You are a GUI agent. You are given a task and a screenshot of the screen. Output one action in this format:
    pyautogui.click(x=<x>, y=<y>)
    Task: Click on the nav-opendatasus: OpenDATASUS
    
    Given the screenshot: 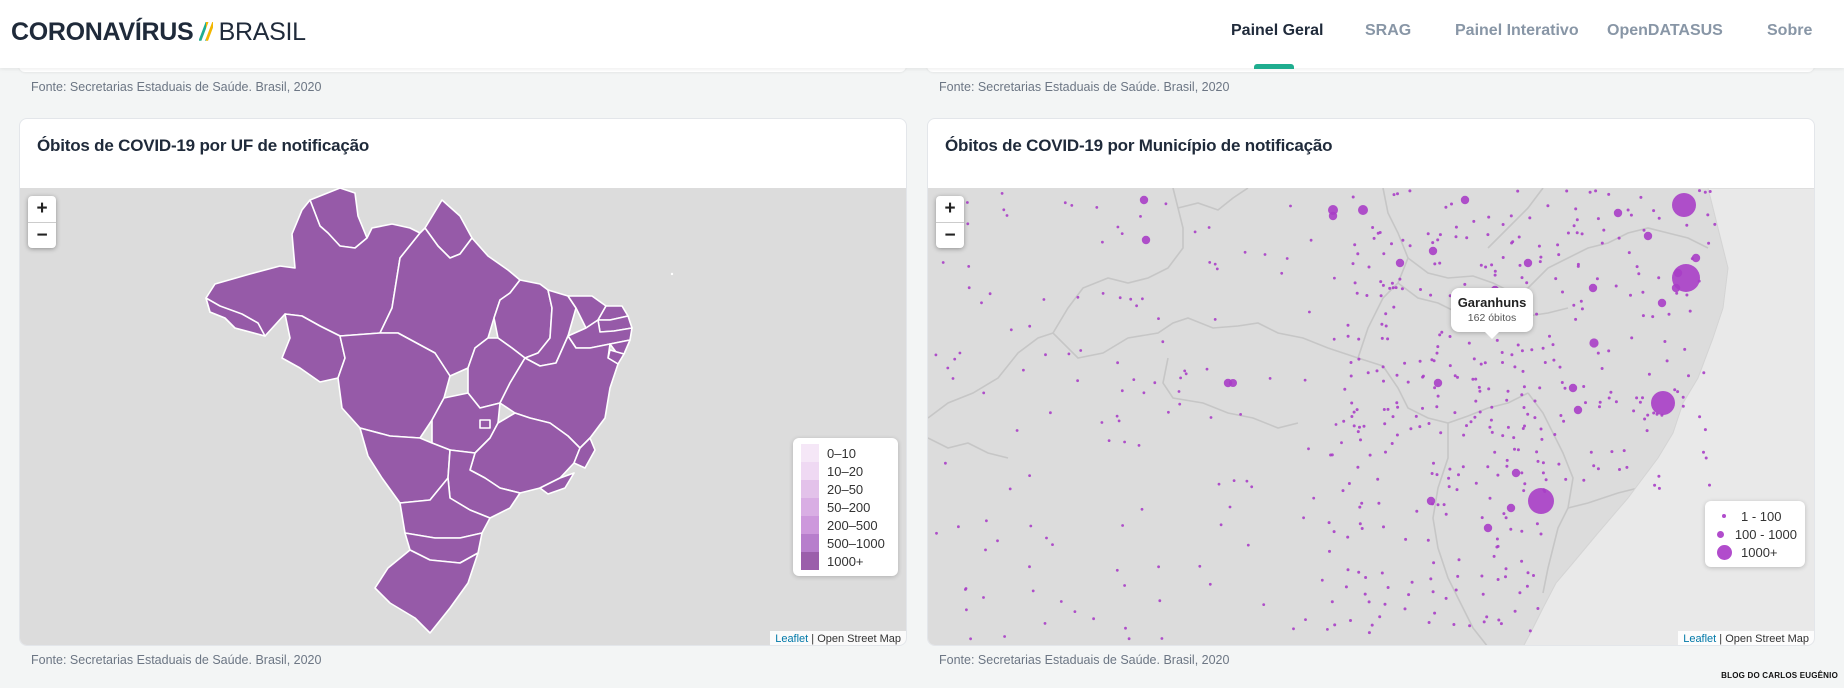 What is the action you would take?
    pyautogui.click(x=1665, y=30)
    